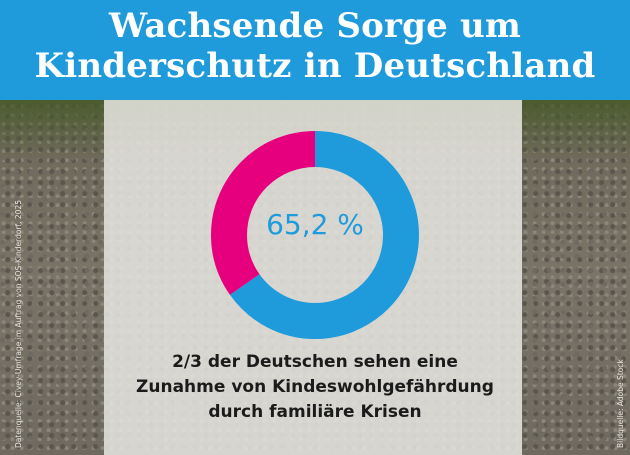 The width and height of the screenshot is (630, 455). What do you see at coordinates (315, 387) in the screenshot?
I see `caption-line-2: Zunahme von Kindeswohlgefährdung` at bounding box center [315, 387].